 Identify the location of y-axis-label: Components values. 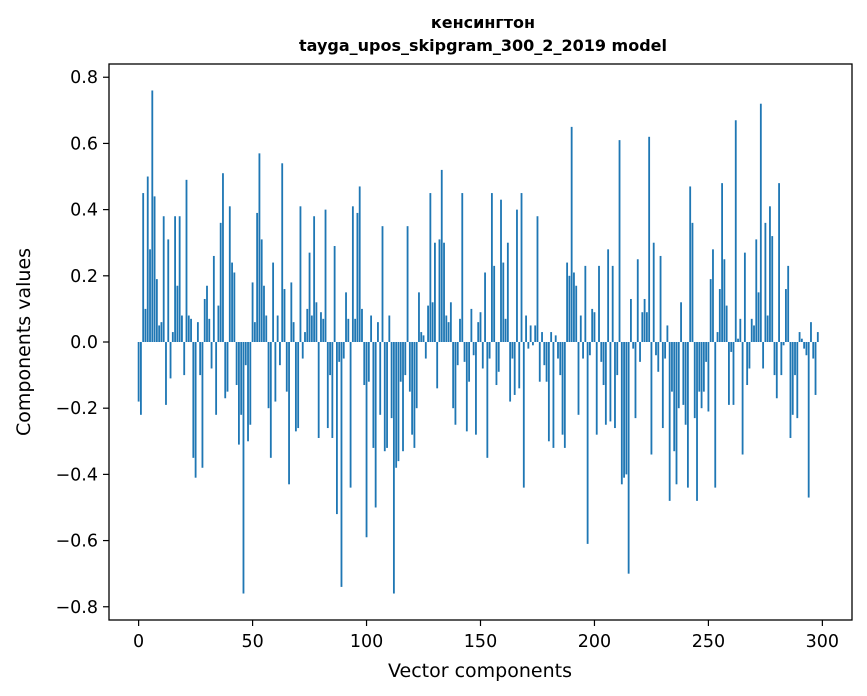
(24, 342).